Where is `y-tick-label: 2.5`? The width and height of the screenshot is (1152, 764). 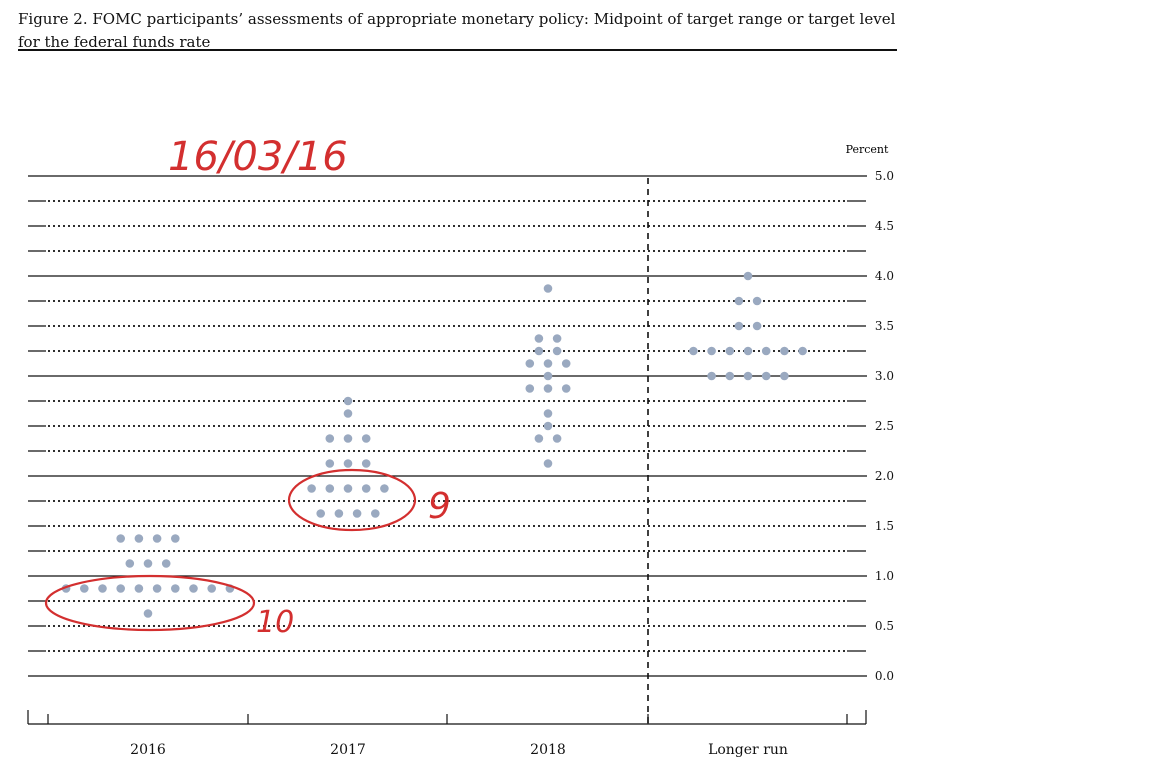
y-tick-label: 2.5 is located at coordinates (884, 426).